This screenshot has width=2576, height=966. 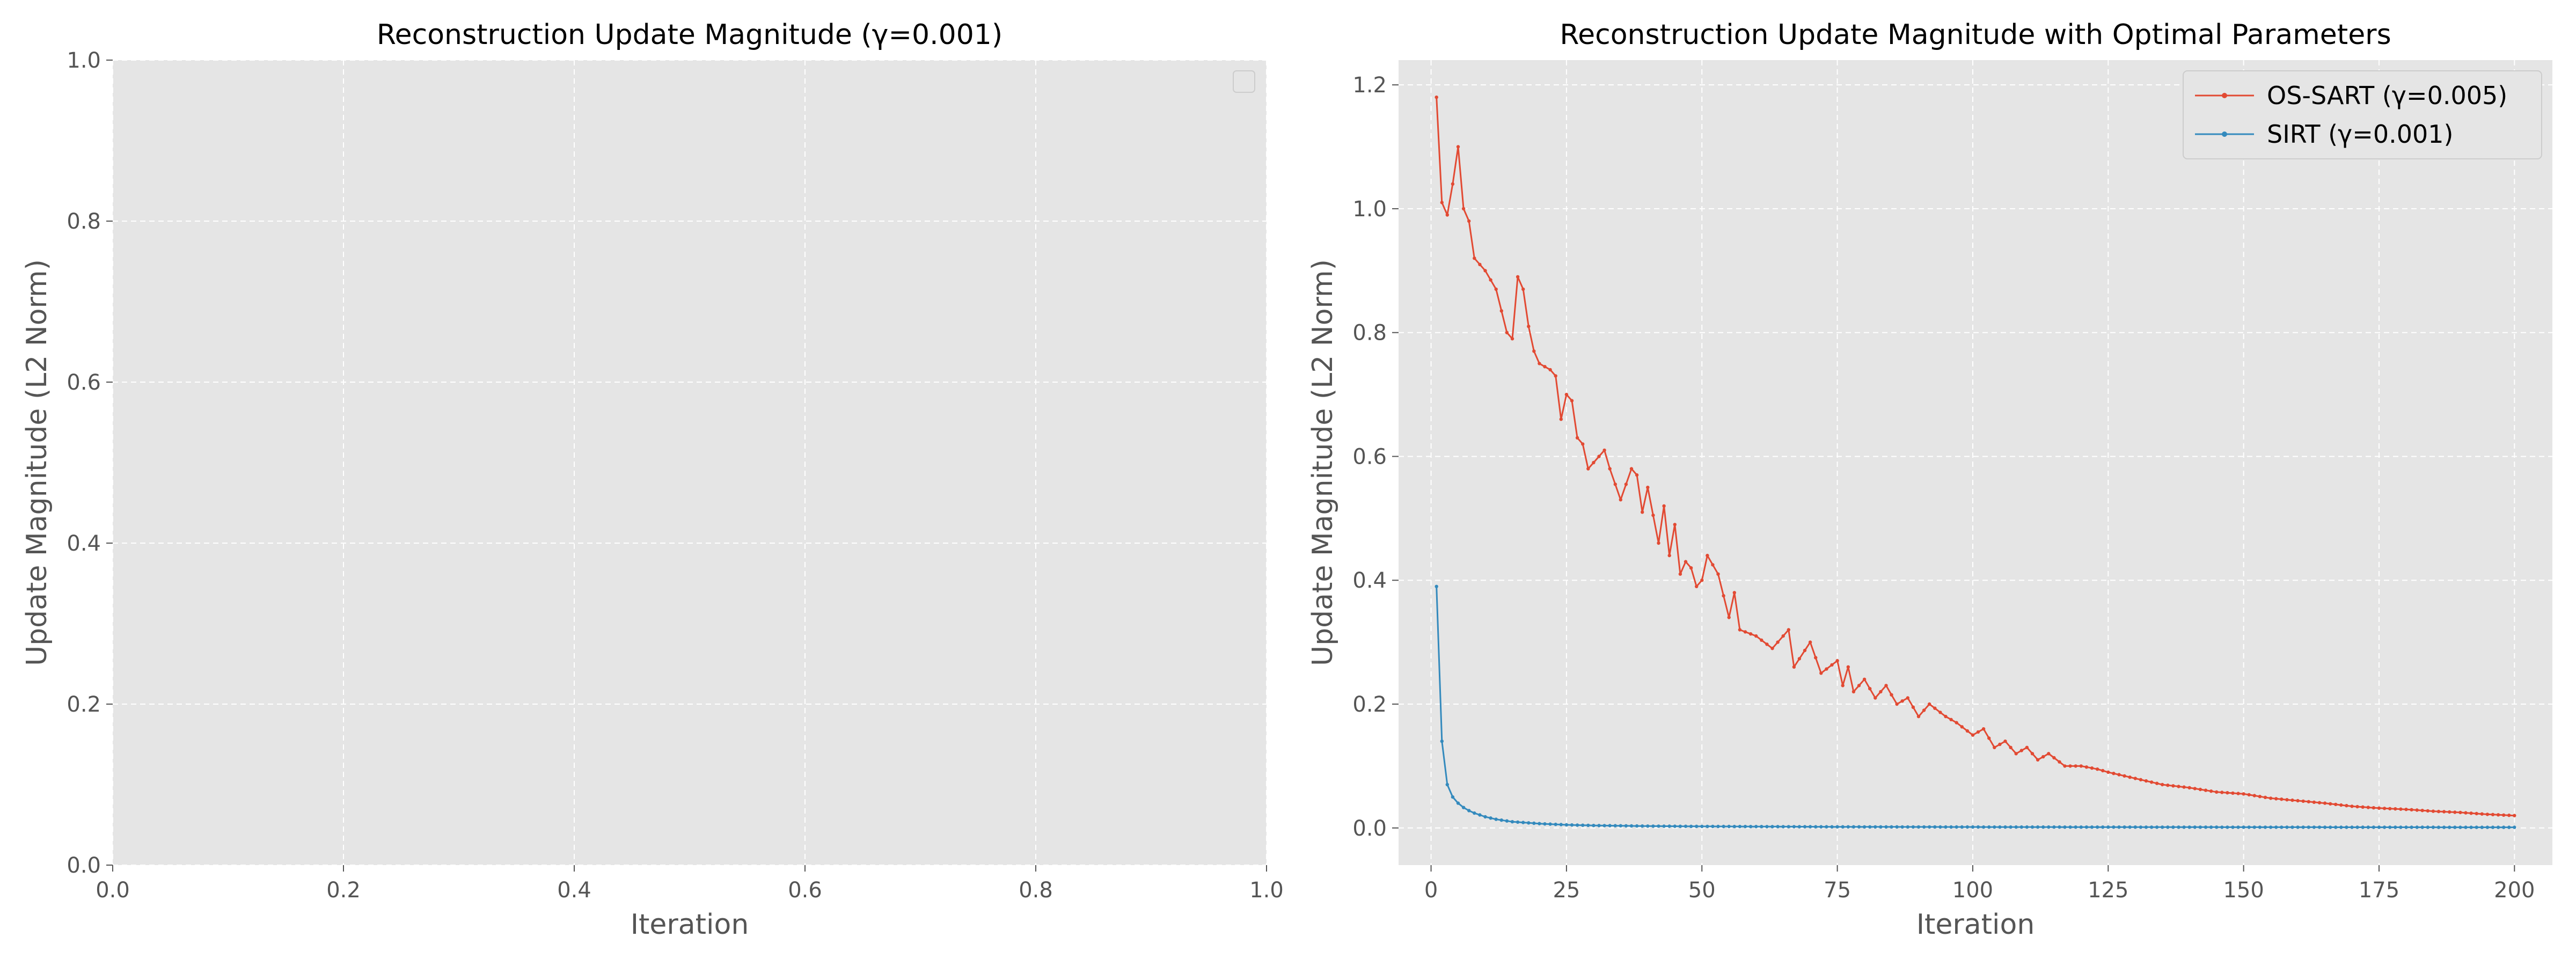 What do you see at coordinates (84, 543) in the screenshot?
I see `left-y-tick-label: 0.4` at bounding box center [84, 543].